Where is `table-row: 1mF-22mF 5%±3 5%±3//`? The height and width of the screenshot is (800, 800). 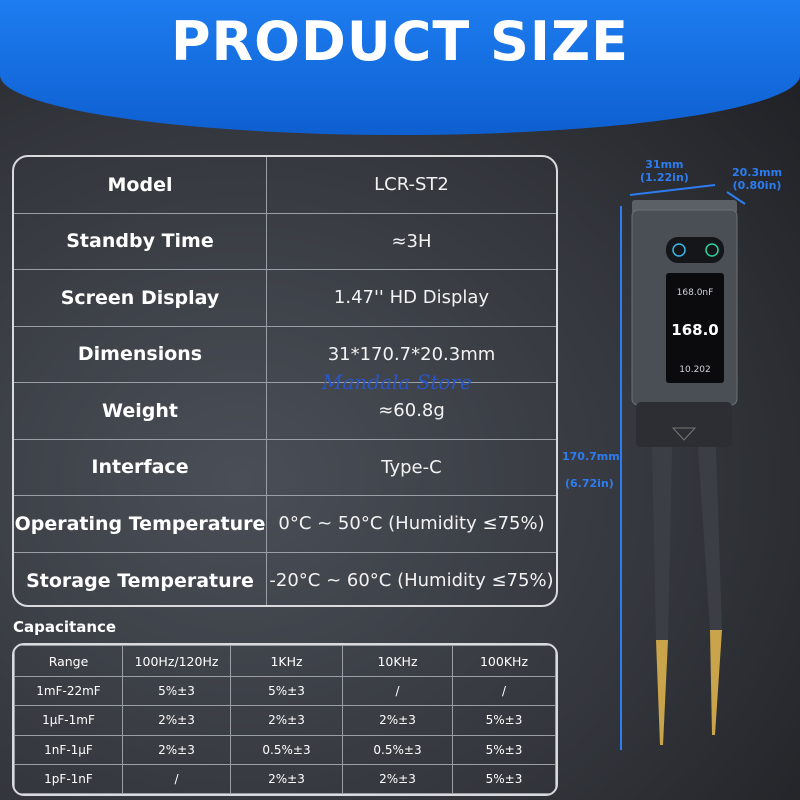 table-row: 1mF-22mF 5%±3 5%±3// is located at coordinates (285, 691).